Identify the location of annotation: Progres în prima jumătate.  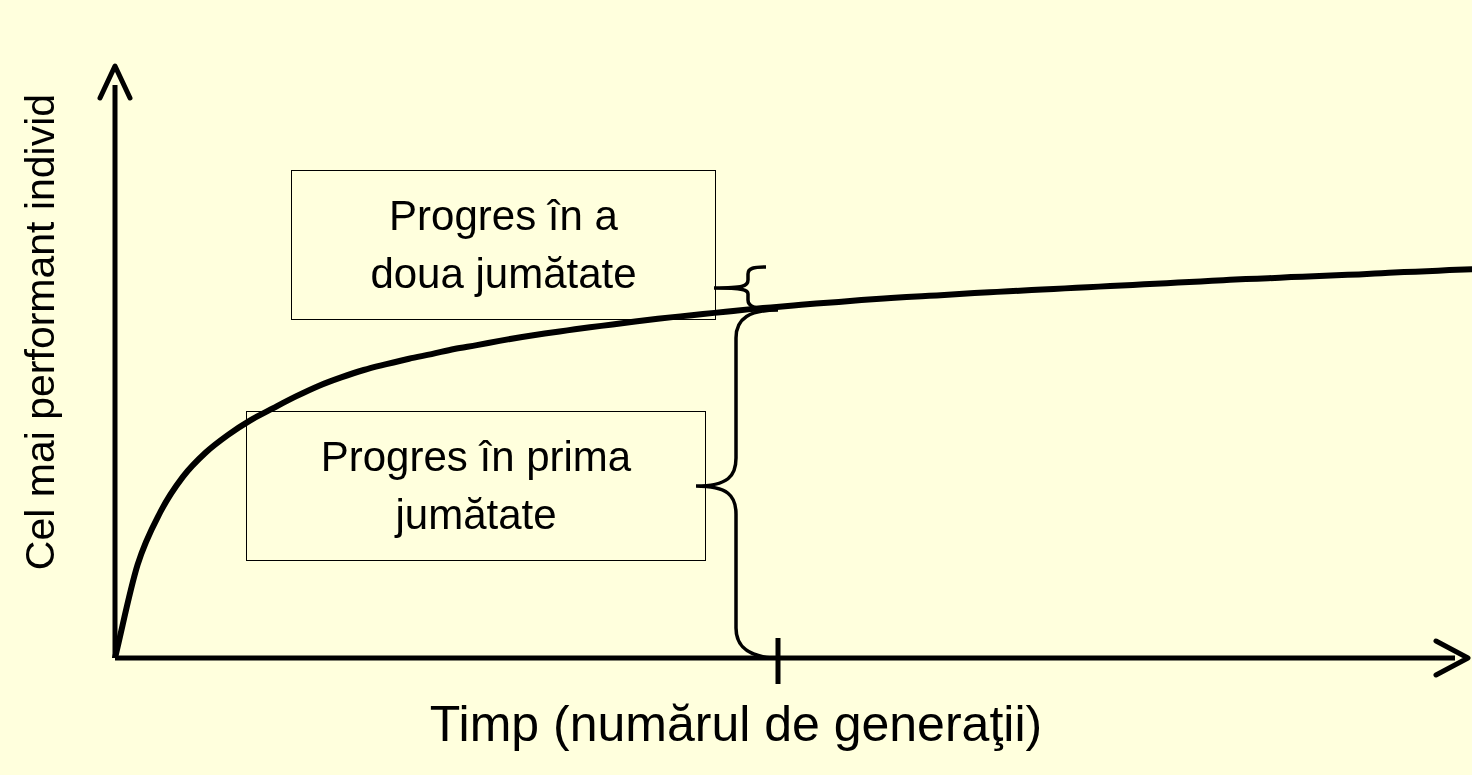
(476, 486).